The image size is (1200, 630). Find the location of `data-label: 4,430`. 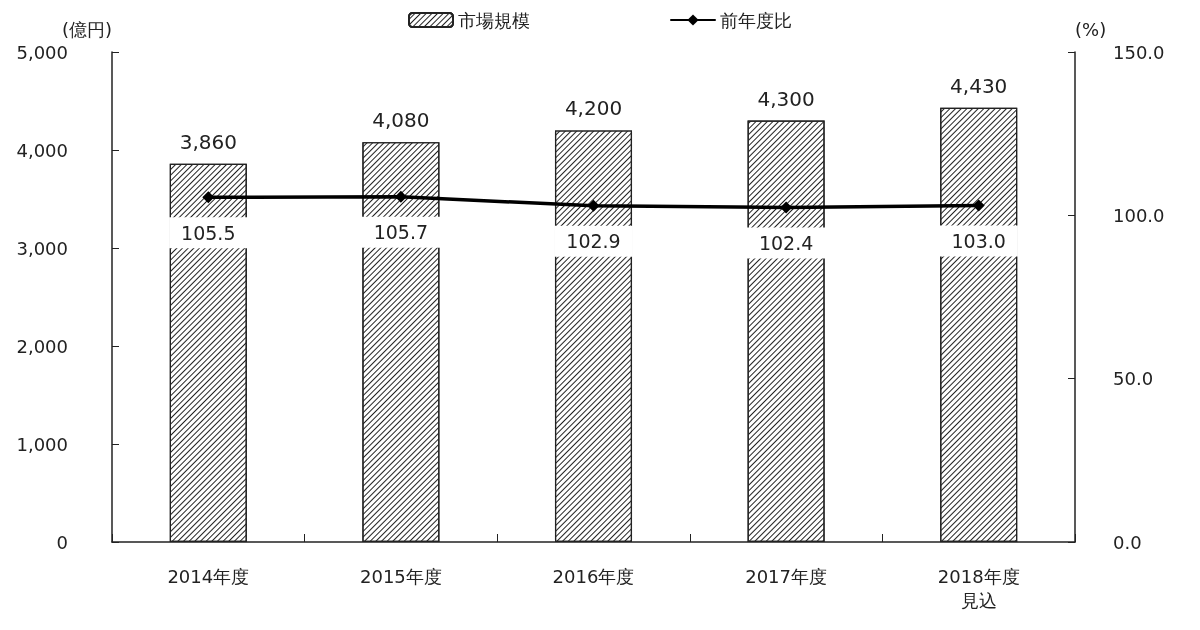

data-label: 4,430 is located at coordinates (979, 85).